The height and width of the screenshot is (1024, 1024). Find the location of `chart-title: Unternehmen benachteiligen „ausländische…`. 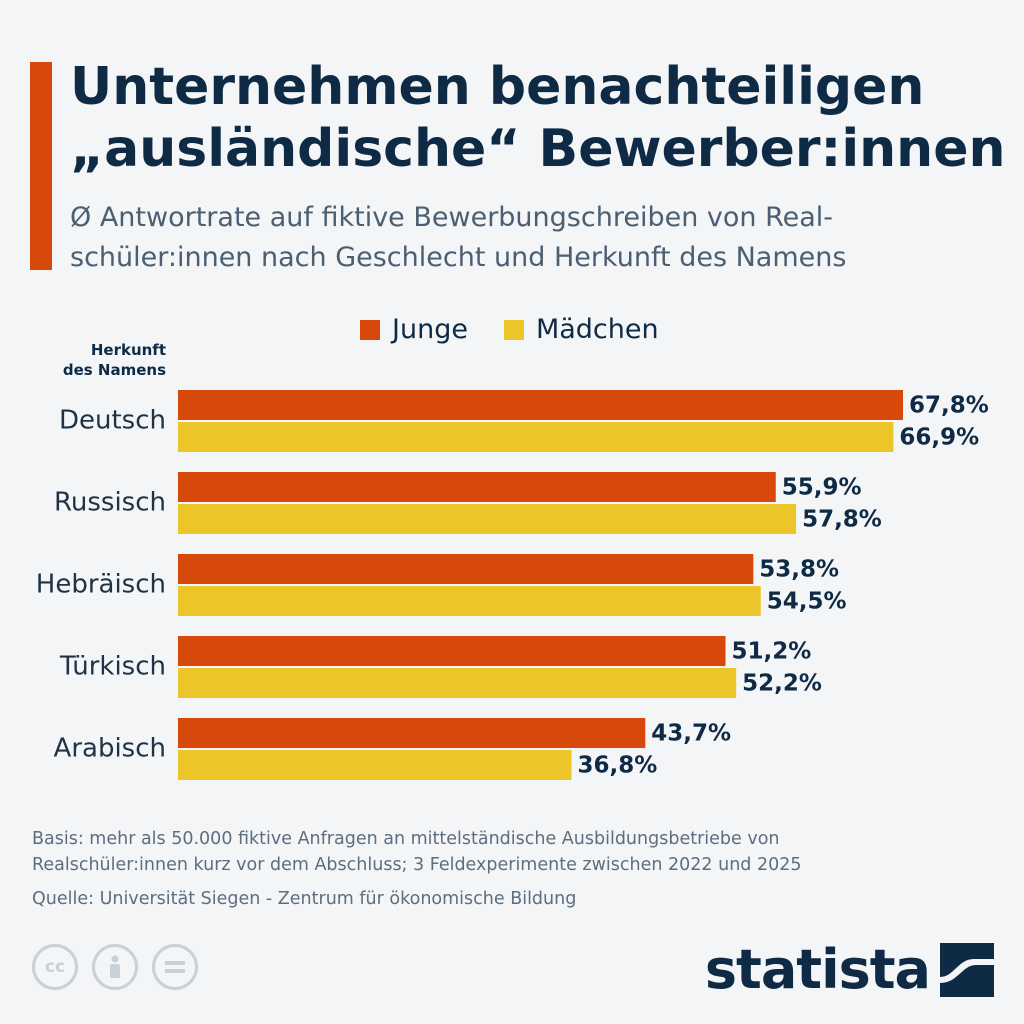

chart-title: Unternehmen benachteiligen „ausländische… is located at coordinates (540, 118).